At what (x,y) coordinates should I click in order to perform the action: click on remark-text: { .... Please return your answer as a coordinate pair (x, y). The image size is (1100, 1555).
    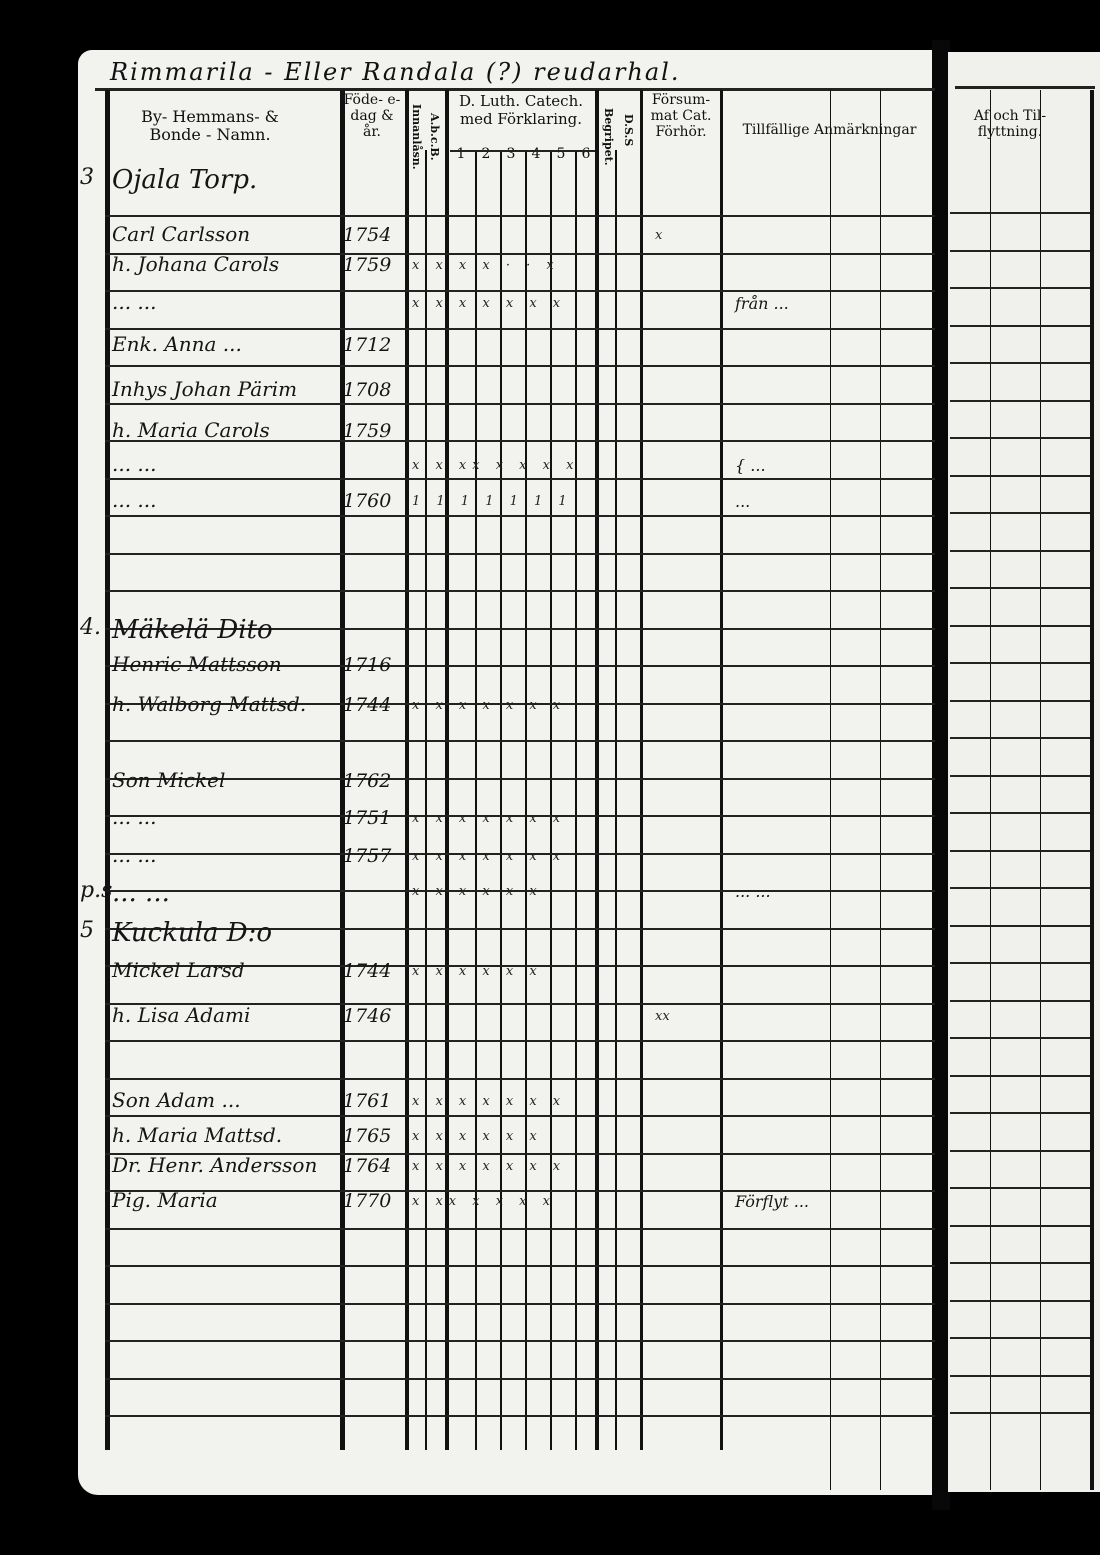
    Looking at the image, I should click on (750, 465).